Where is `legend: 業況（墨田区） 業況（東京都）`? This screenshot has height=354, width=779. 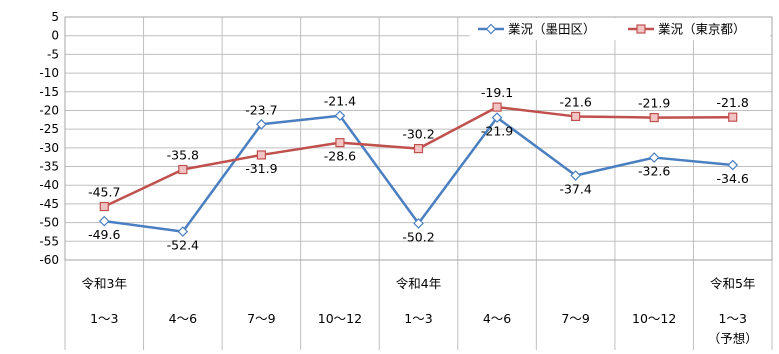
legend: 業況（墨田区） 業況（東京都） is located at coordinates (620, 29).